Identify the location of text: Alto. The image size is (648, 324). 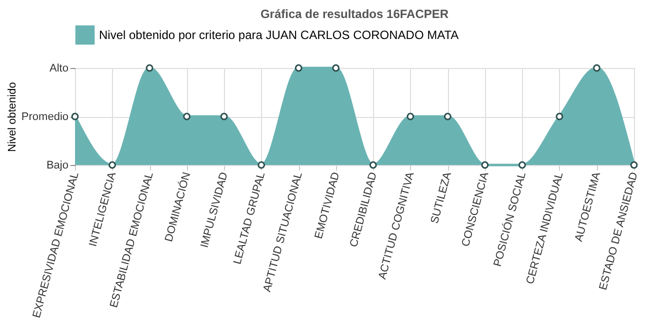
(59, 68).